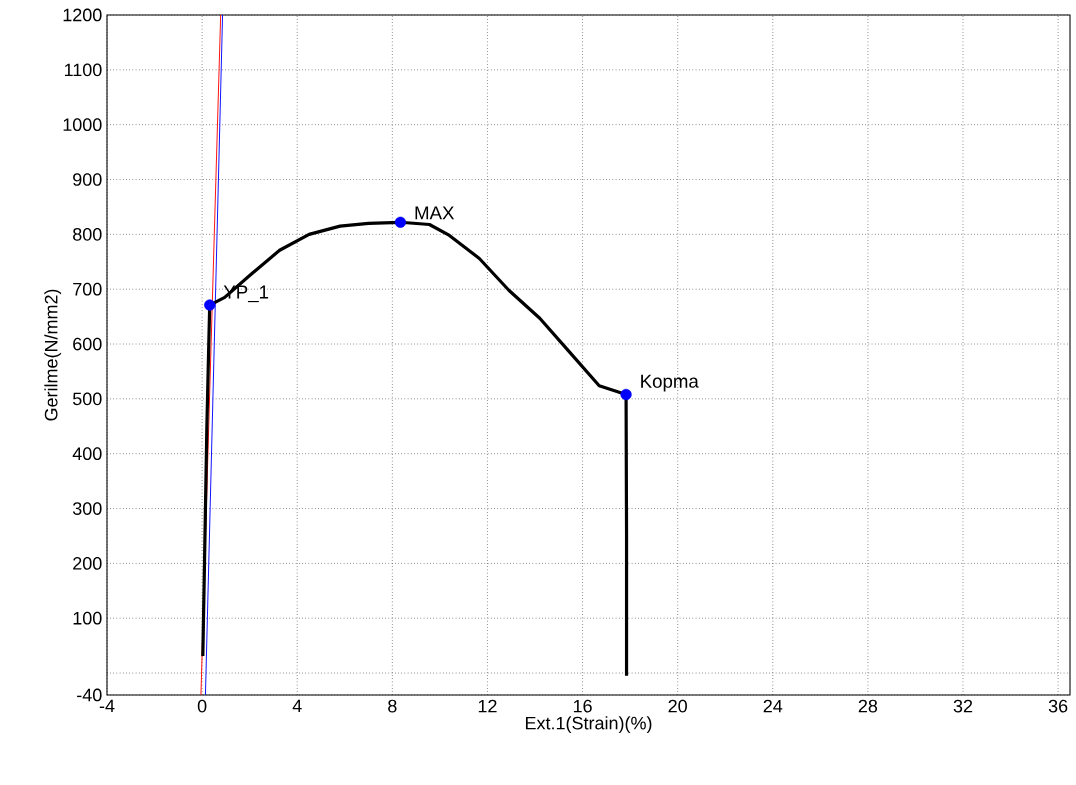 The image size is (1076, 785). I want to click on x-tick-label: 16, so click(582, 706).